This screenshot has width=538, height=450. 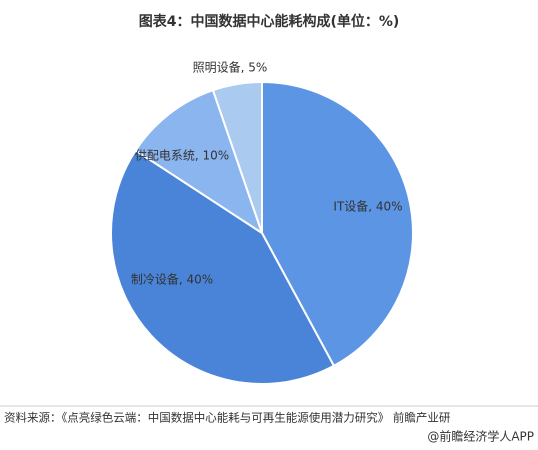 What do you see at coordinates (172, 280) in the screenshot?
I see `data-label: 制冷设备, 40%` at bounding box center [172, 280].